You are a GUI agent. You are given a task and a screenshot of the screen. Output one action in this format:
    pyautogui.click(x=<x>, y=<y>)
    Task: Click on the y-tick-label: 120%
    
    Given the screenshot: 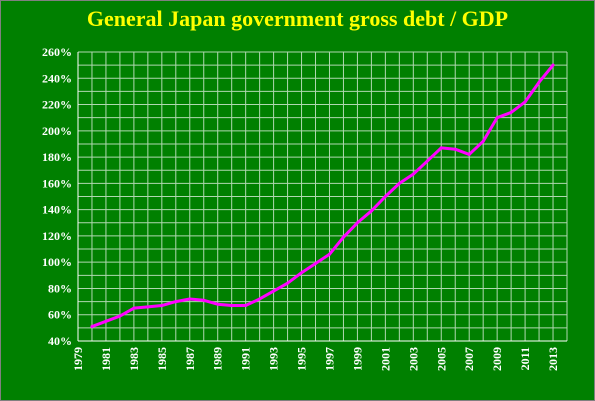 What is the action you would take?
    pyautogui.click(x=57, y=236)
    